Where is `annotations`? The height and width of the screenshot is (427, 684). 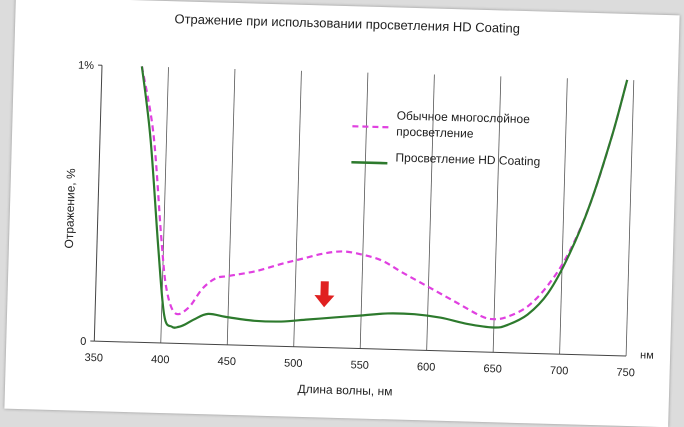 annotations is located at coordinates (324, 294).